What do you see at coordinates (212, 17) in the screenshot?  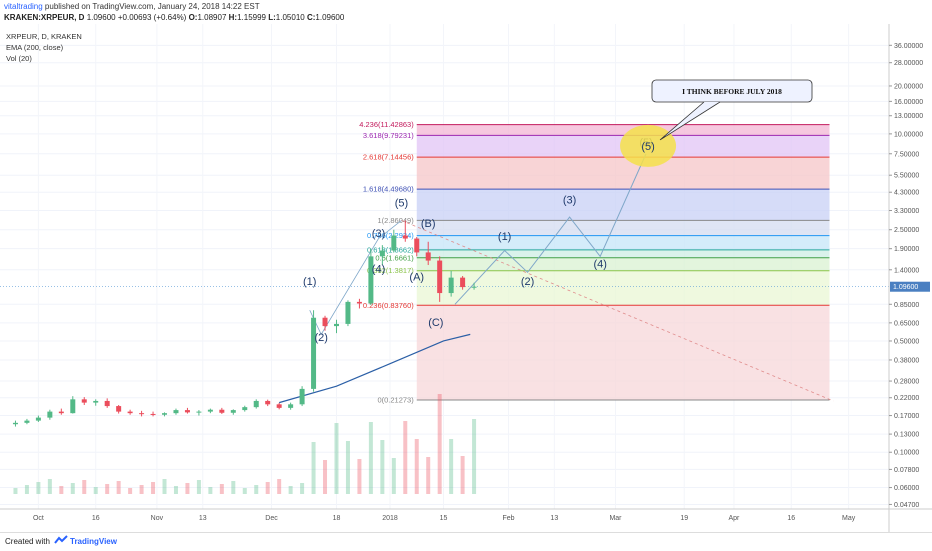 I see `open-value: 1.08907` at bounding box center [212, 17].